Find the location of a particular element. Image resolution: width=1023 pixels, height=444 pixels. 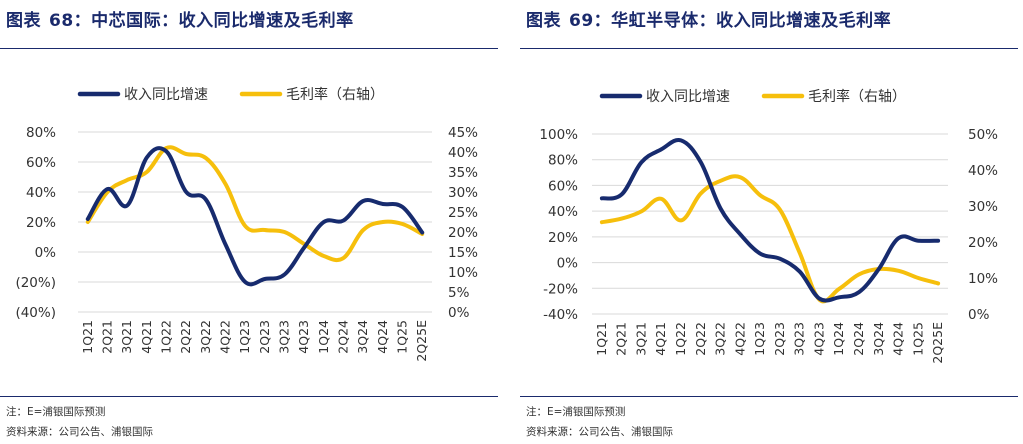

right-title-text: ：华虹半导体：收入同比增速及毛利率 is located at coordinates (742, 21).